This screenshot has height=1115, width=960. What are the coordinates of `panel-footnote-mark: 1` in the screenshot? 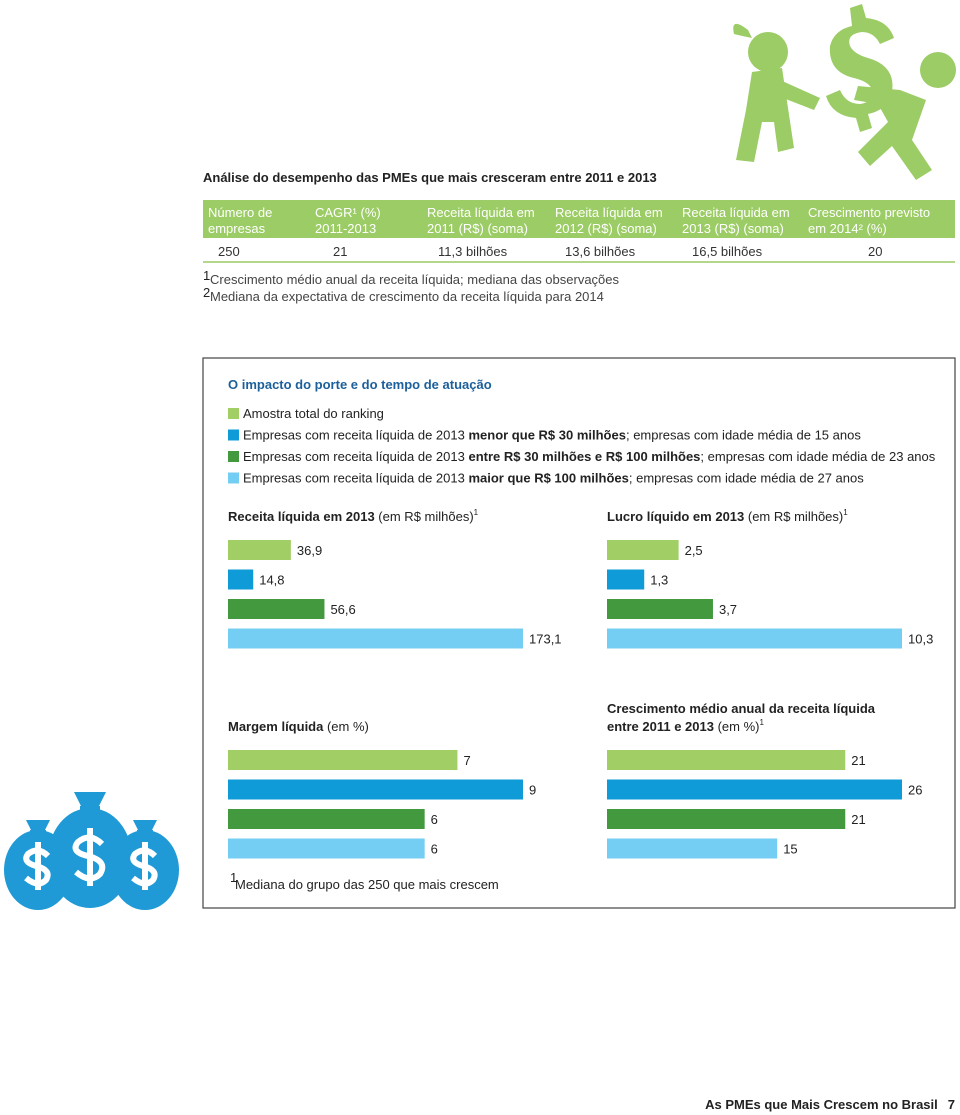 It's located at (233, 877).